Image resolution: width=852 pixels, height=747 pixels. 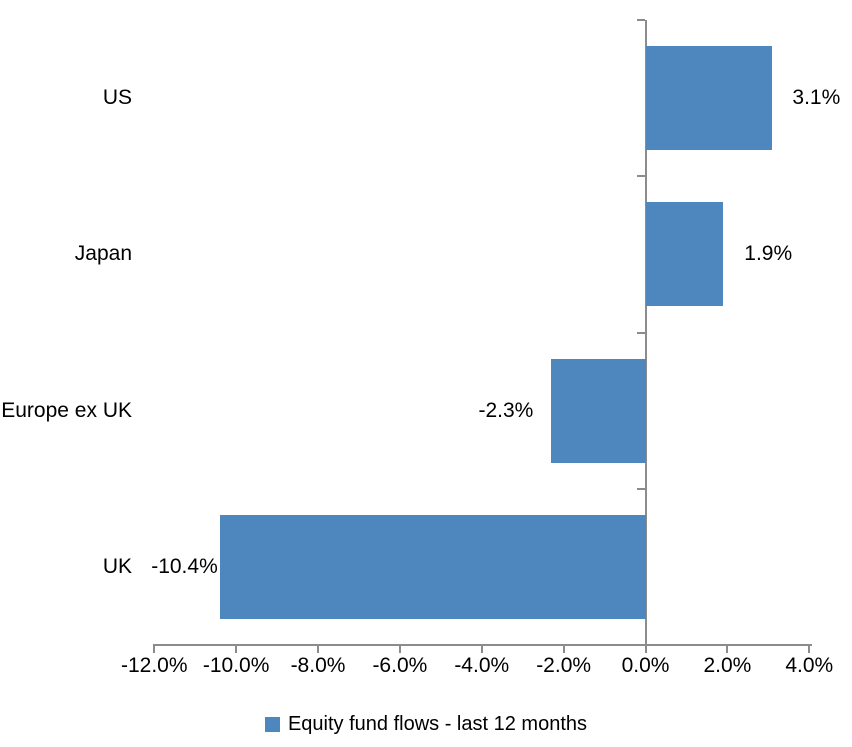 What do you see at coordinates (645, 665) in the screenshot?
I see `x-axis-label-0-0: 0.0%` at bounding box center [645, 665].